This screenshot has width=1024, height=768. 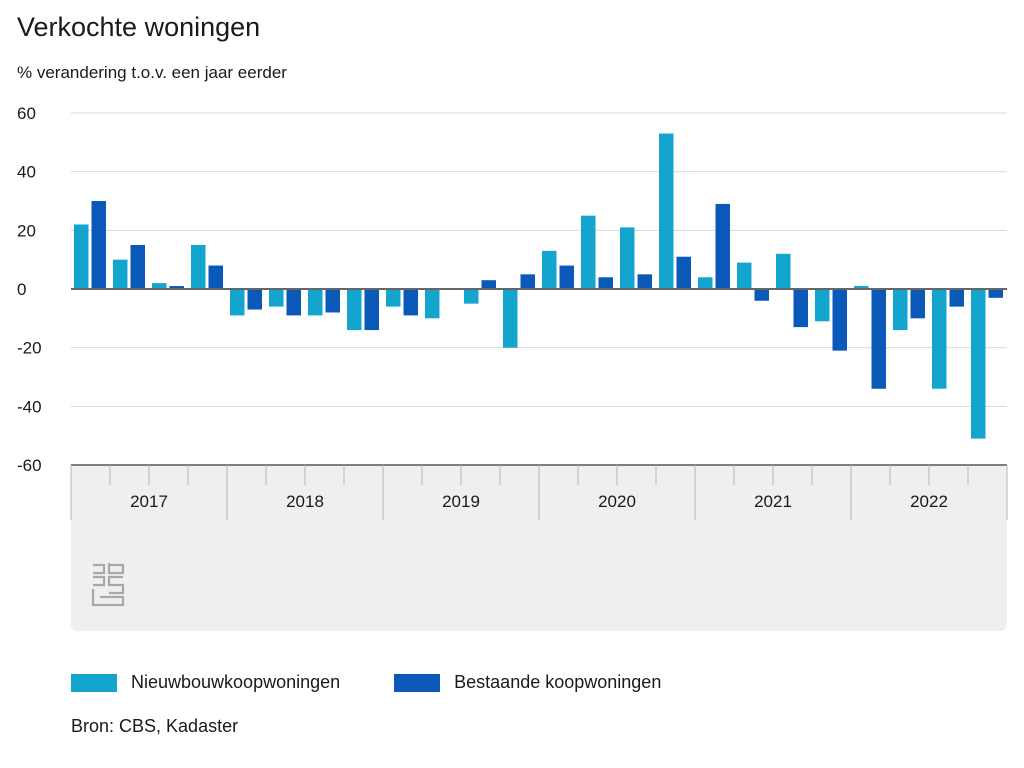 I want to click on x-year-label: 2020, so click(x=617, y=501).